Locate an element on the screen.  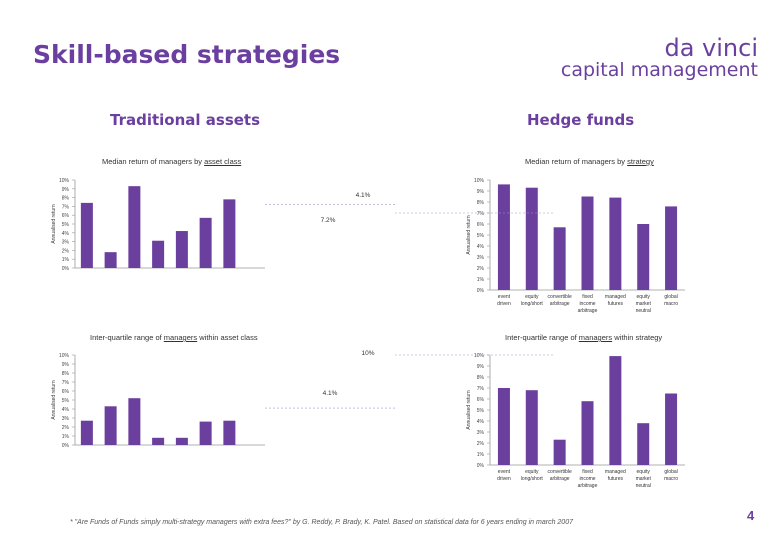
logo-line-2: capital management is located at coordinates (659, 70).